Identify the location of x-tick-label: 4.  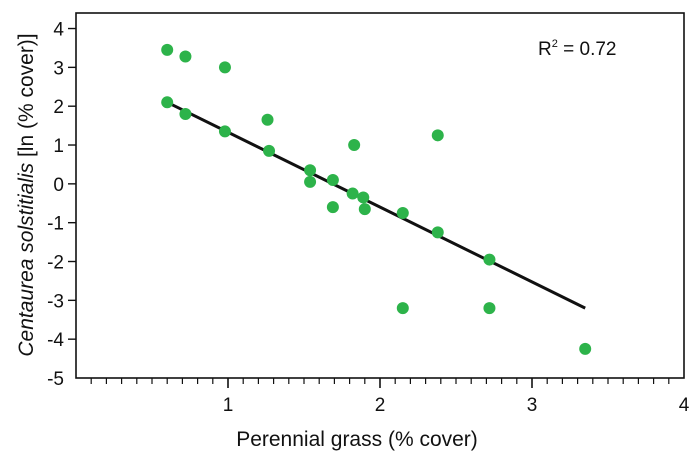
(684, 405).